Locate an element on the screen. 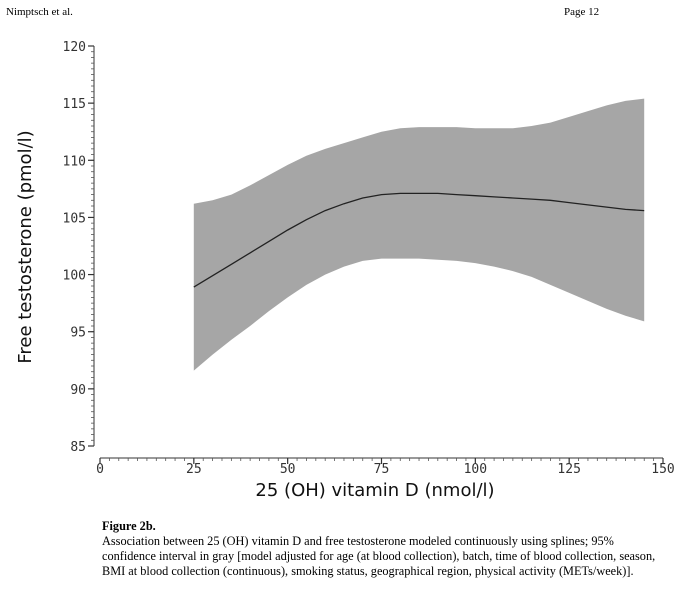  y-tick-label: 85 is located at coordinates (78, 447).